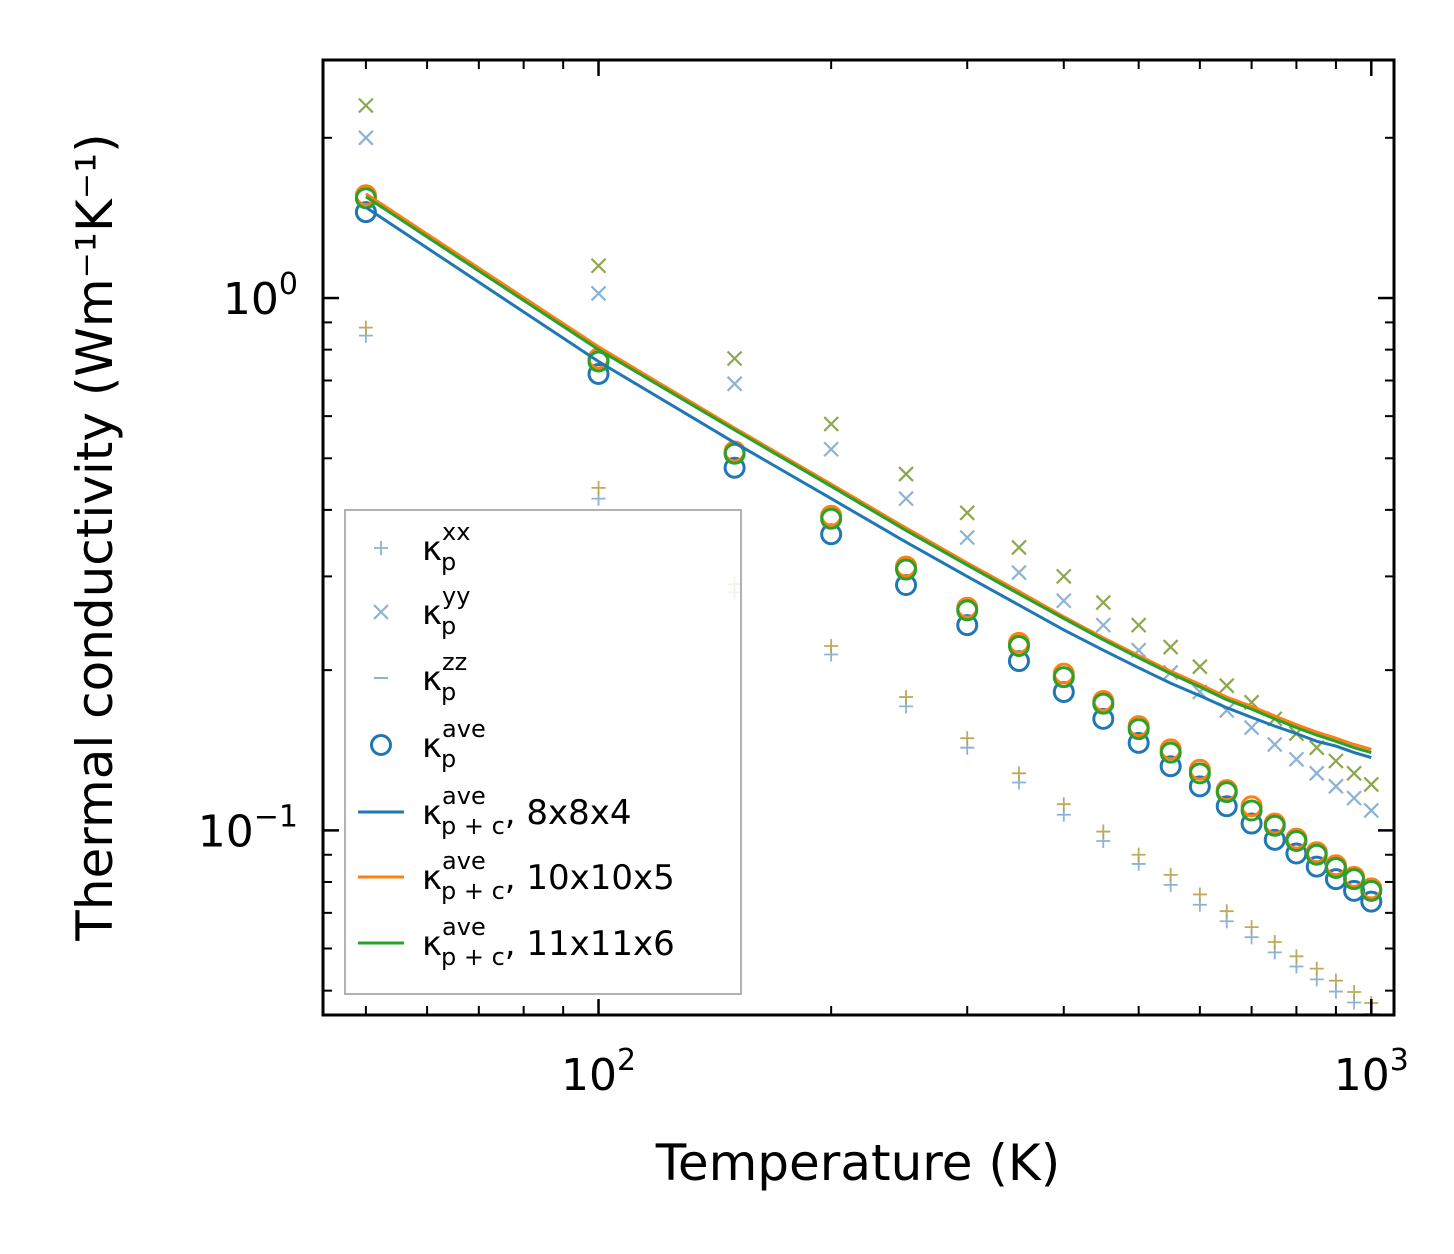  I want to click on legend-entry-label: κave p, so click(454, 744).